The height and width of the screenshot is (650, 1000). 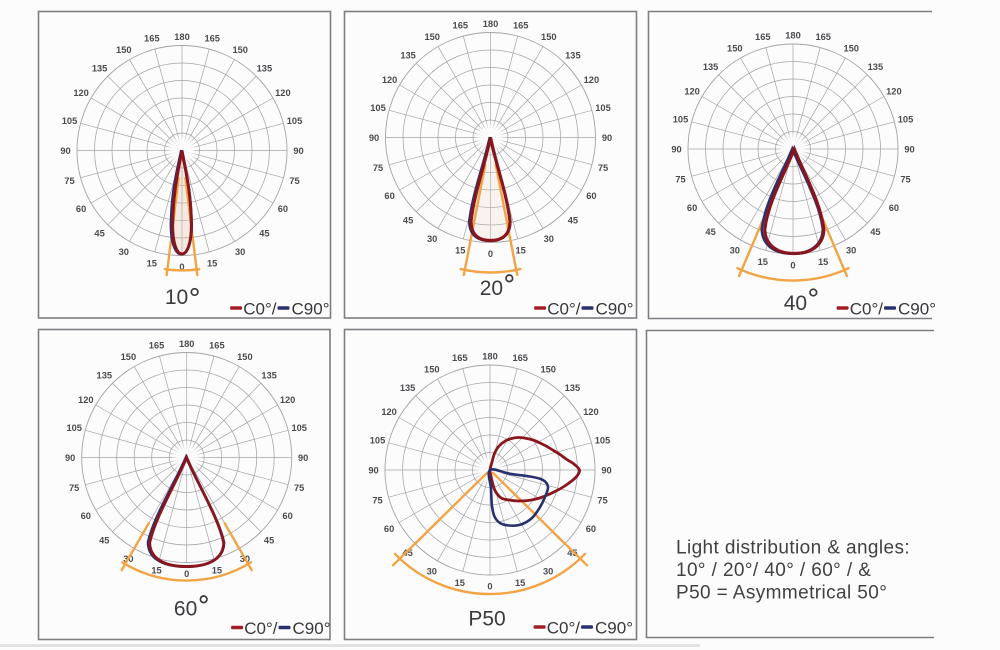 What do you see at coordinates (781, 593) in the screenshot?
I see `svg-text: P50 = Asymmetrical 50°` at bounding box center [781, 593].